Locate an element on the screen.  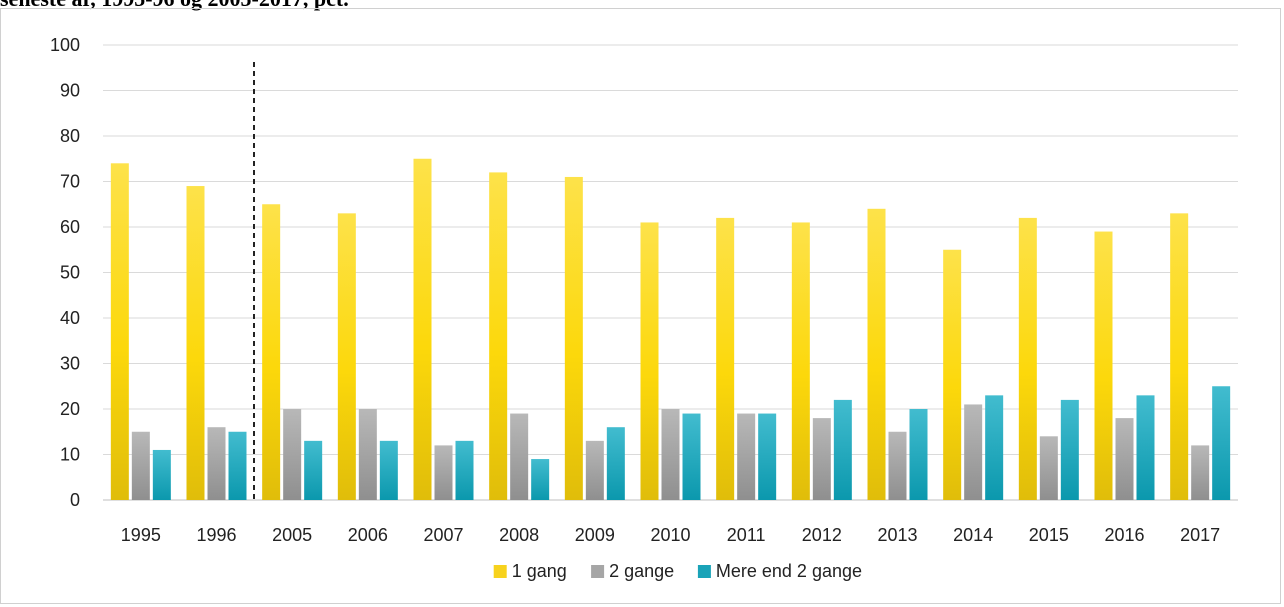
bar-2-gange-2005 is located at coordinates (292, 454).